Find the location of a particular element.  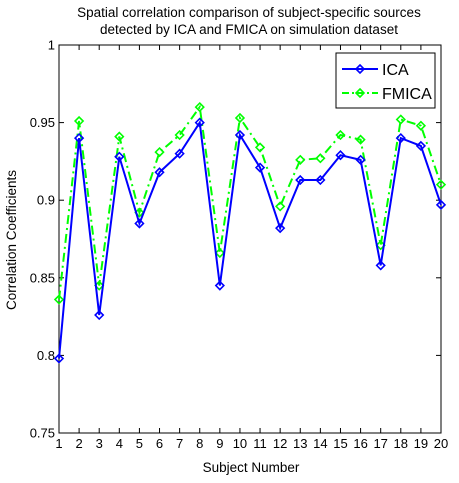

x-tick-label: 8 is located at coordinates (199, 443).